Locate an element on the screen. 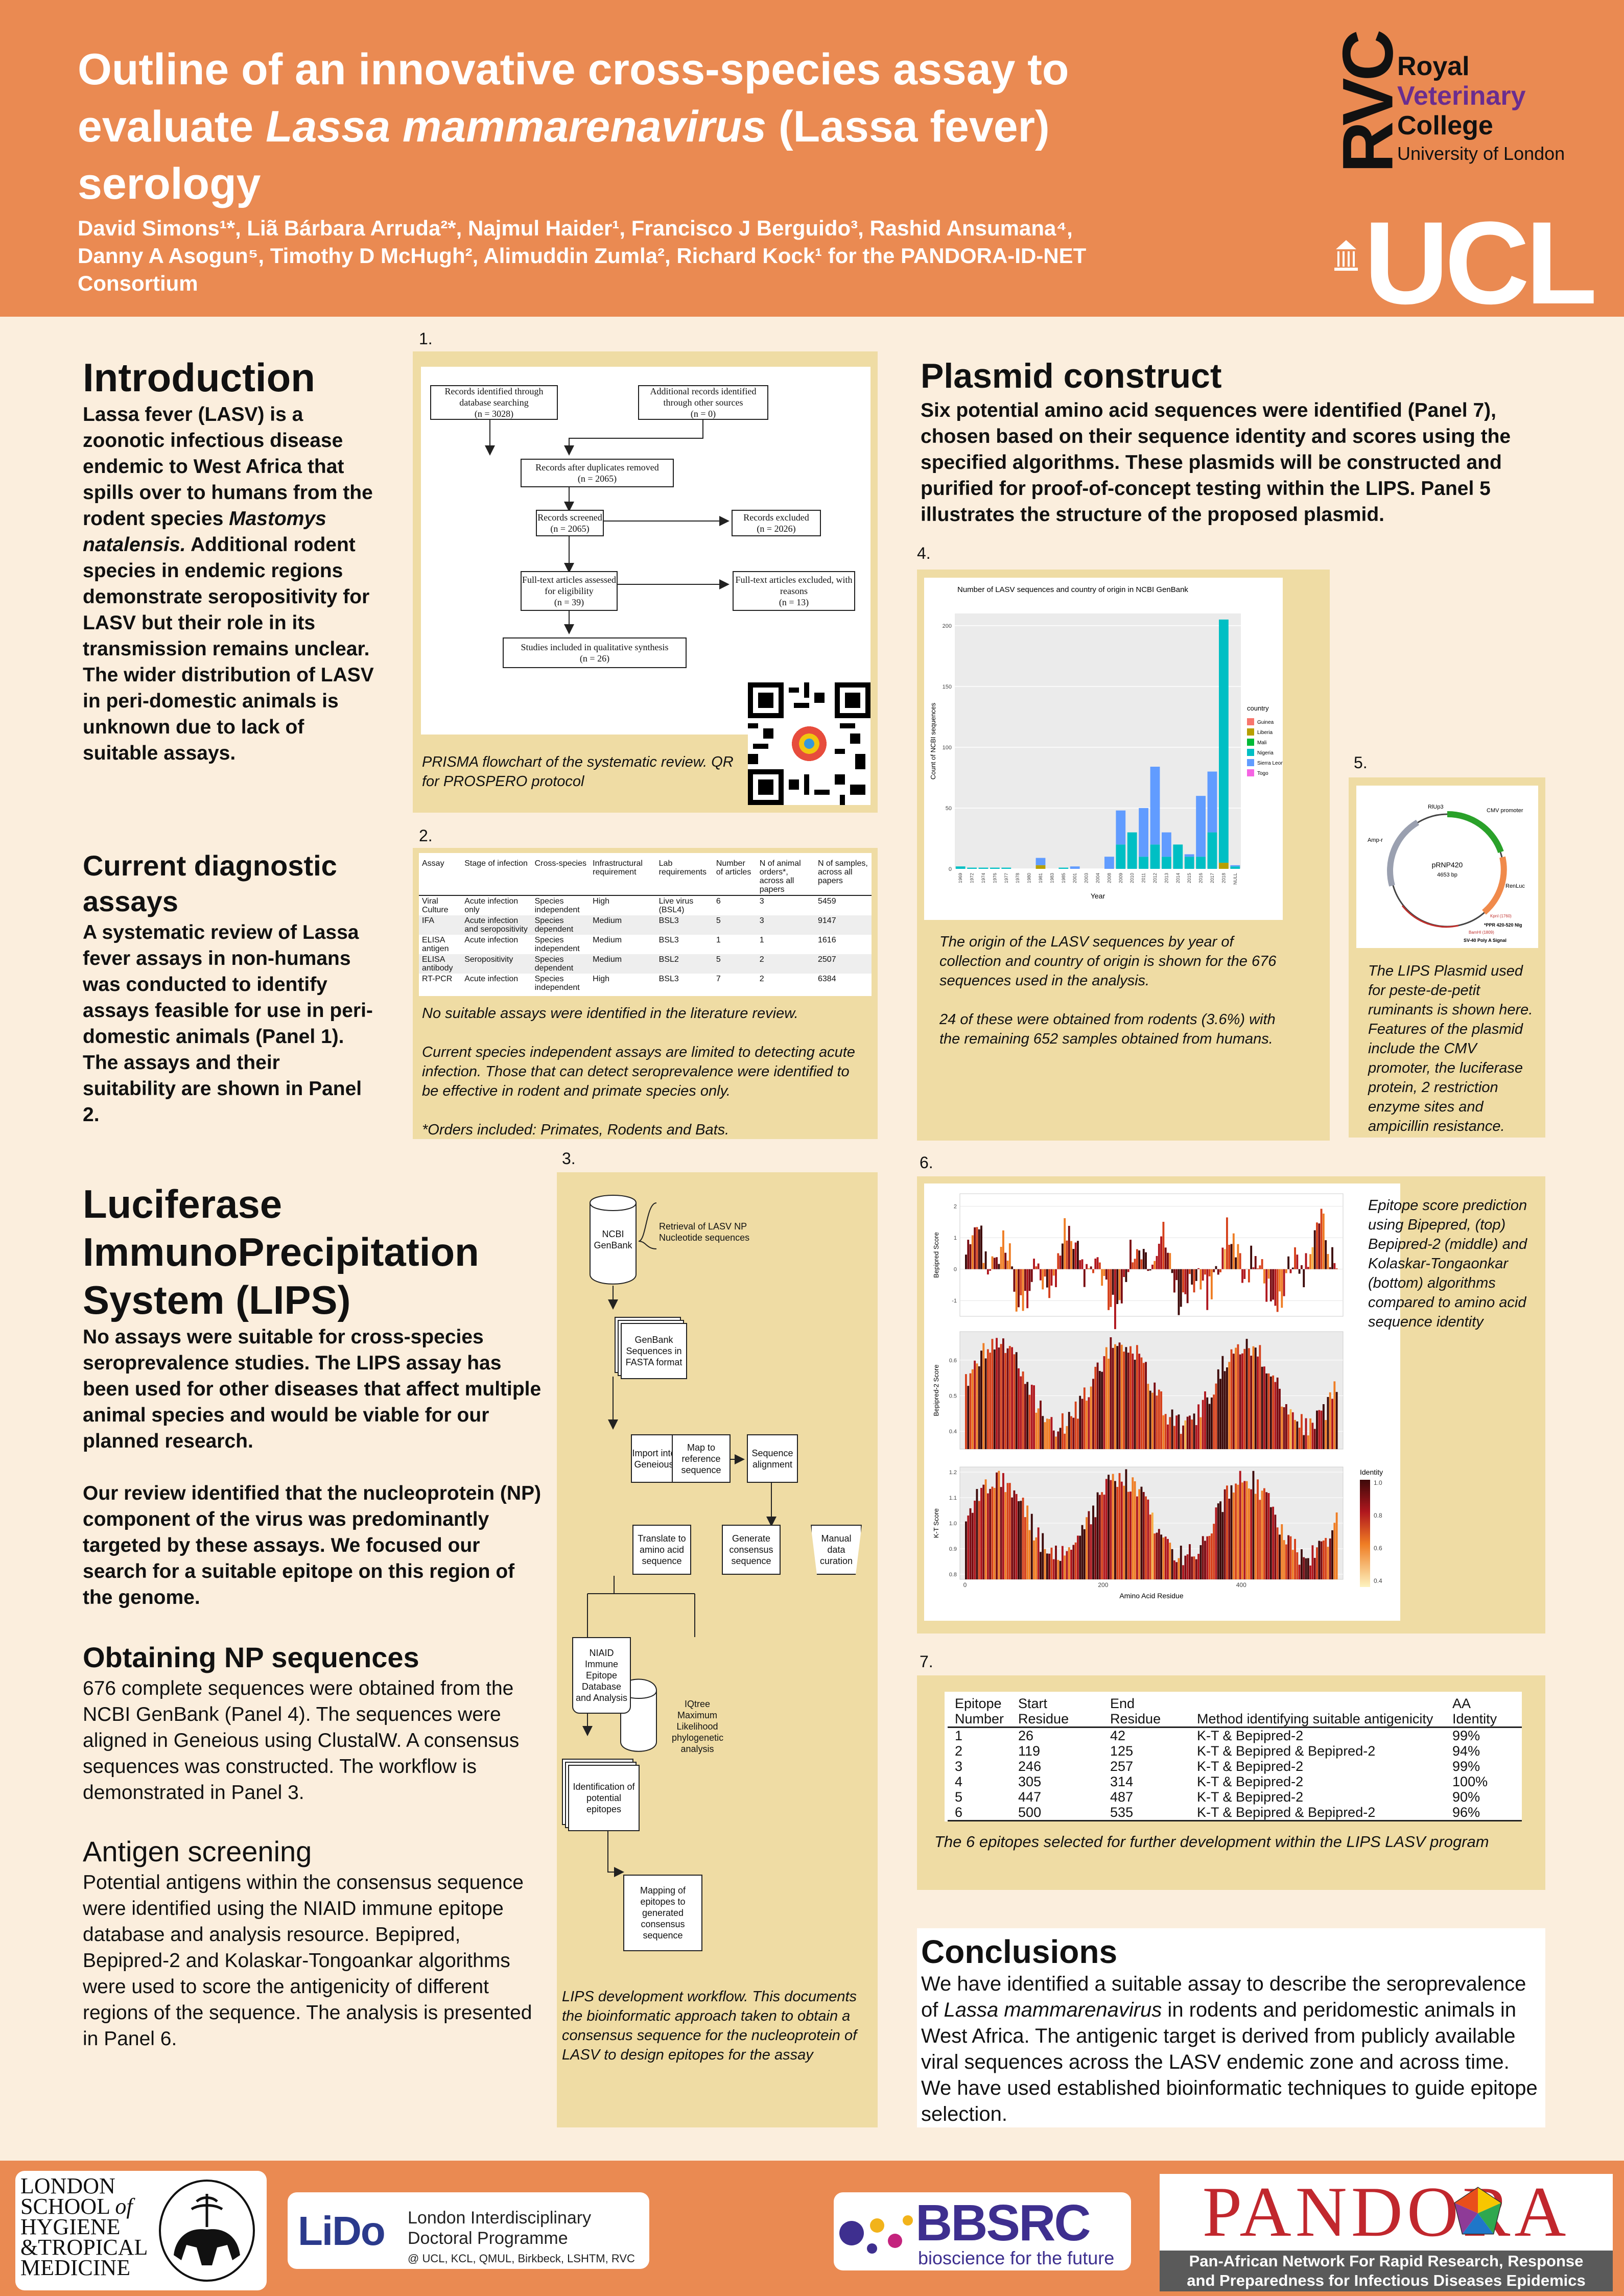 This screenshot has height=2296, width=1624. y-tick-label: 0.6 is located at coordinates (953, 1361).